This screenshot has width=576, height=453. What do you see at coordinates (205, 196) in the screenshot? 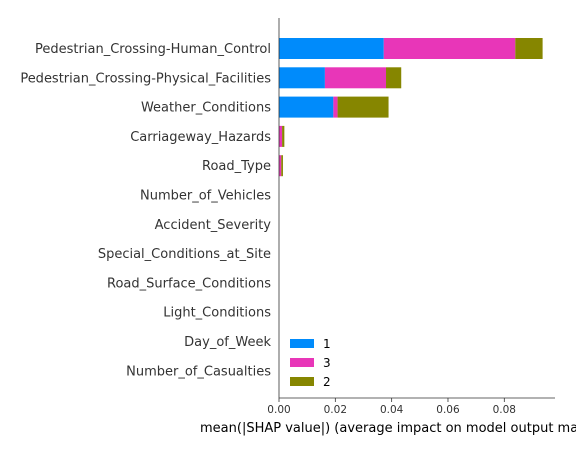
I see `category-label: Number_of_Vehicles` at bounding box center [205, 196].